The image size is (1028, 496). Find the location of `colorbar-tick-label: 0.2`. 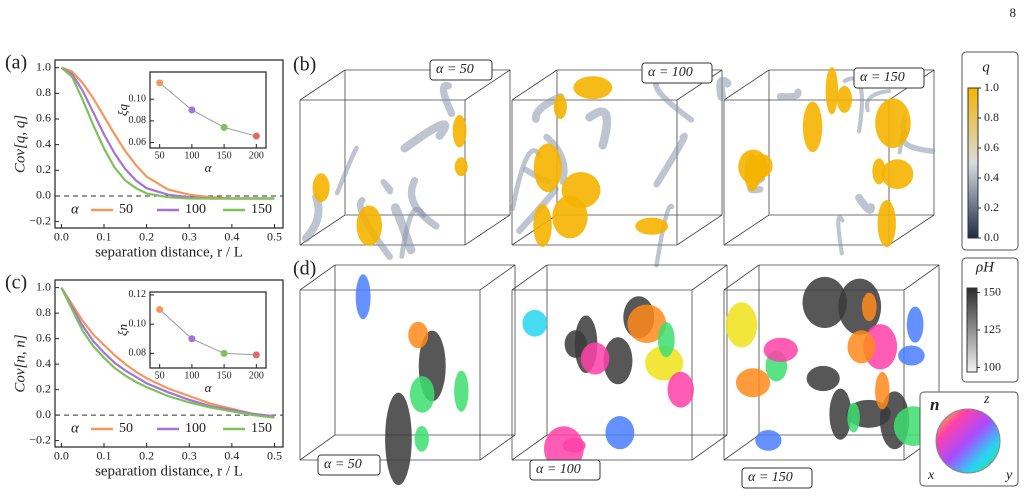

colorbar-tick-label: 0.2 is located at coordinates (991, 207).